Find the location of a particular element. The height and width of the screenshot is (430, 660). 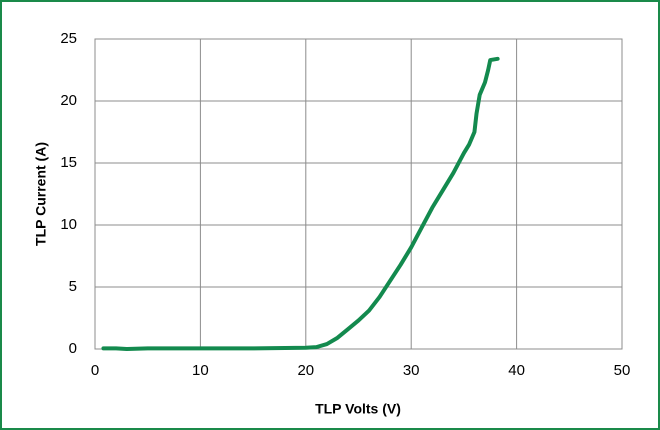

x-axis-label: TLP Volts (V) is located at coordinates (358, 409).